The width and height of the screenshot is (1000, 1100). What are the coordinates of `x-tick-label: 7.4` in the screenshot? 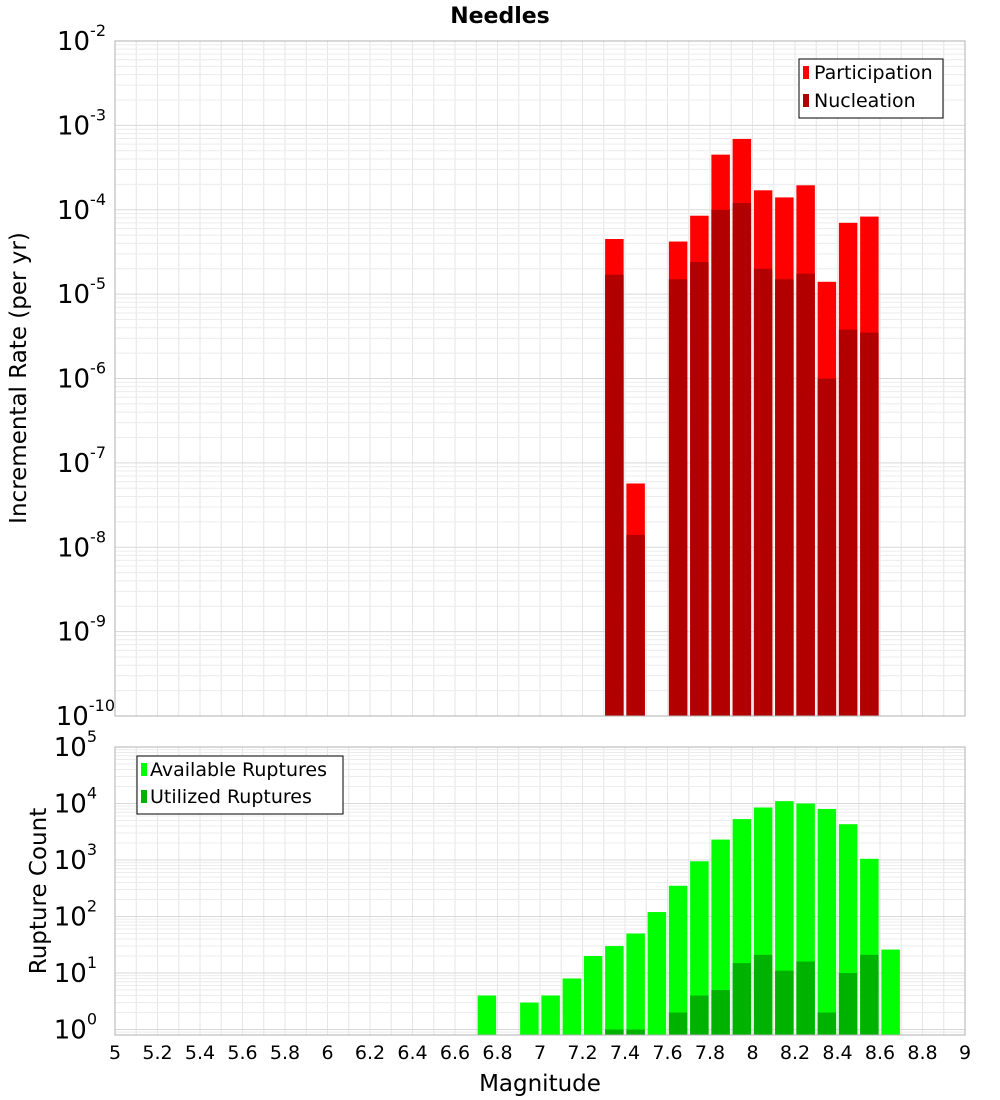 It's located at (625, 1053).